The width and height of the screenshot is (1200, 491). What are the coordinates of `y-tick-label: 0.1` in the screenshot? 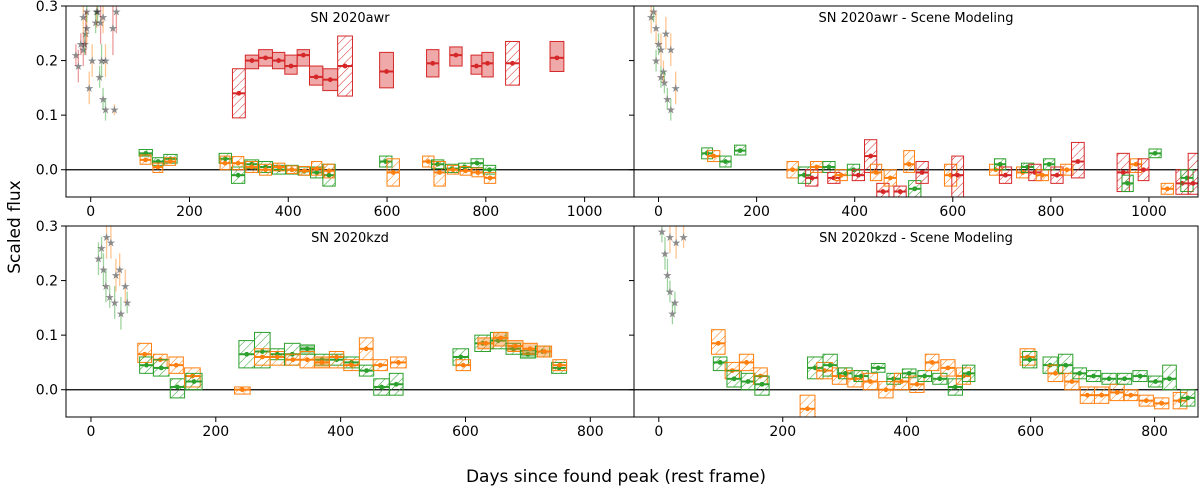 It's located at (47, 336).